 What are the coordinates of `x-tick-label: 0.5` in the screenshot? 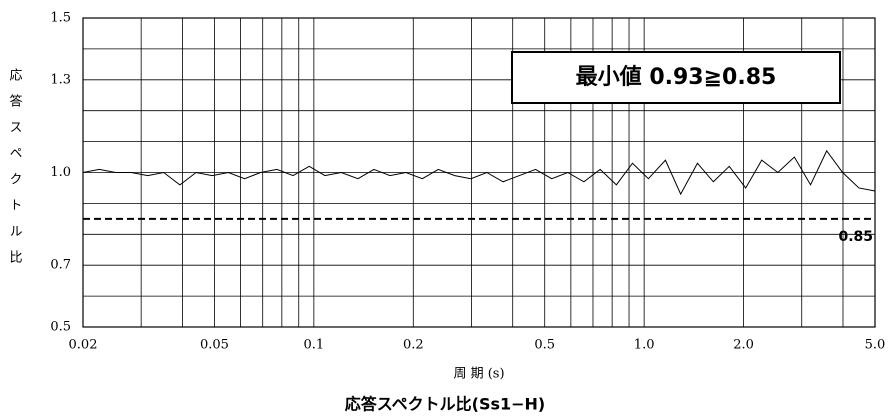 It's located at (544, 345).